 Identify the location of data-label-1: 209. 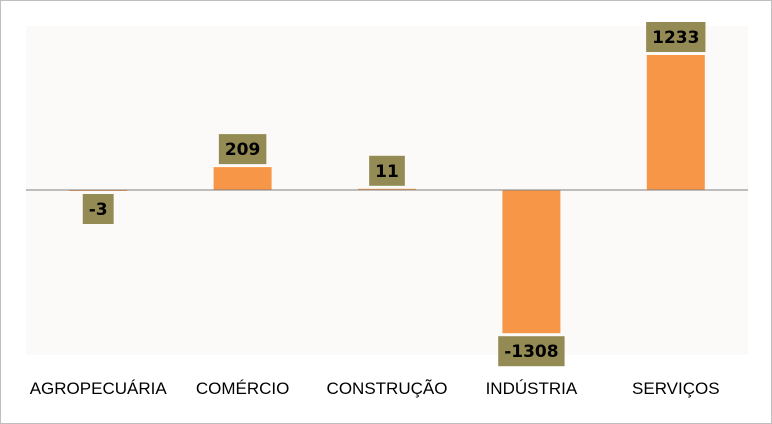
(243, 150).